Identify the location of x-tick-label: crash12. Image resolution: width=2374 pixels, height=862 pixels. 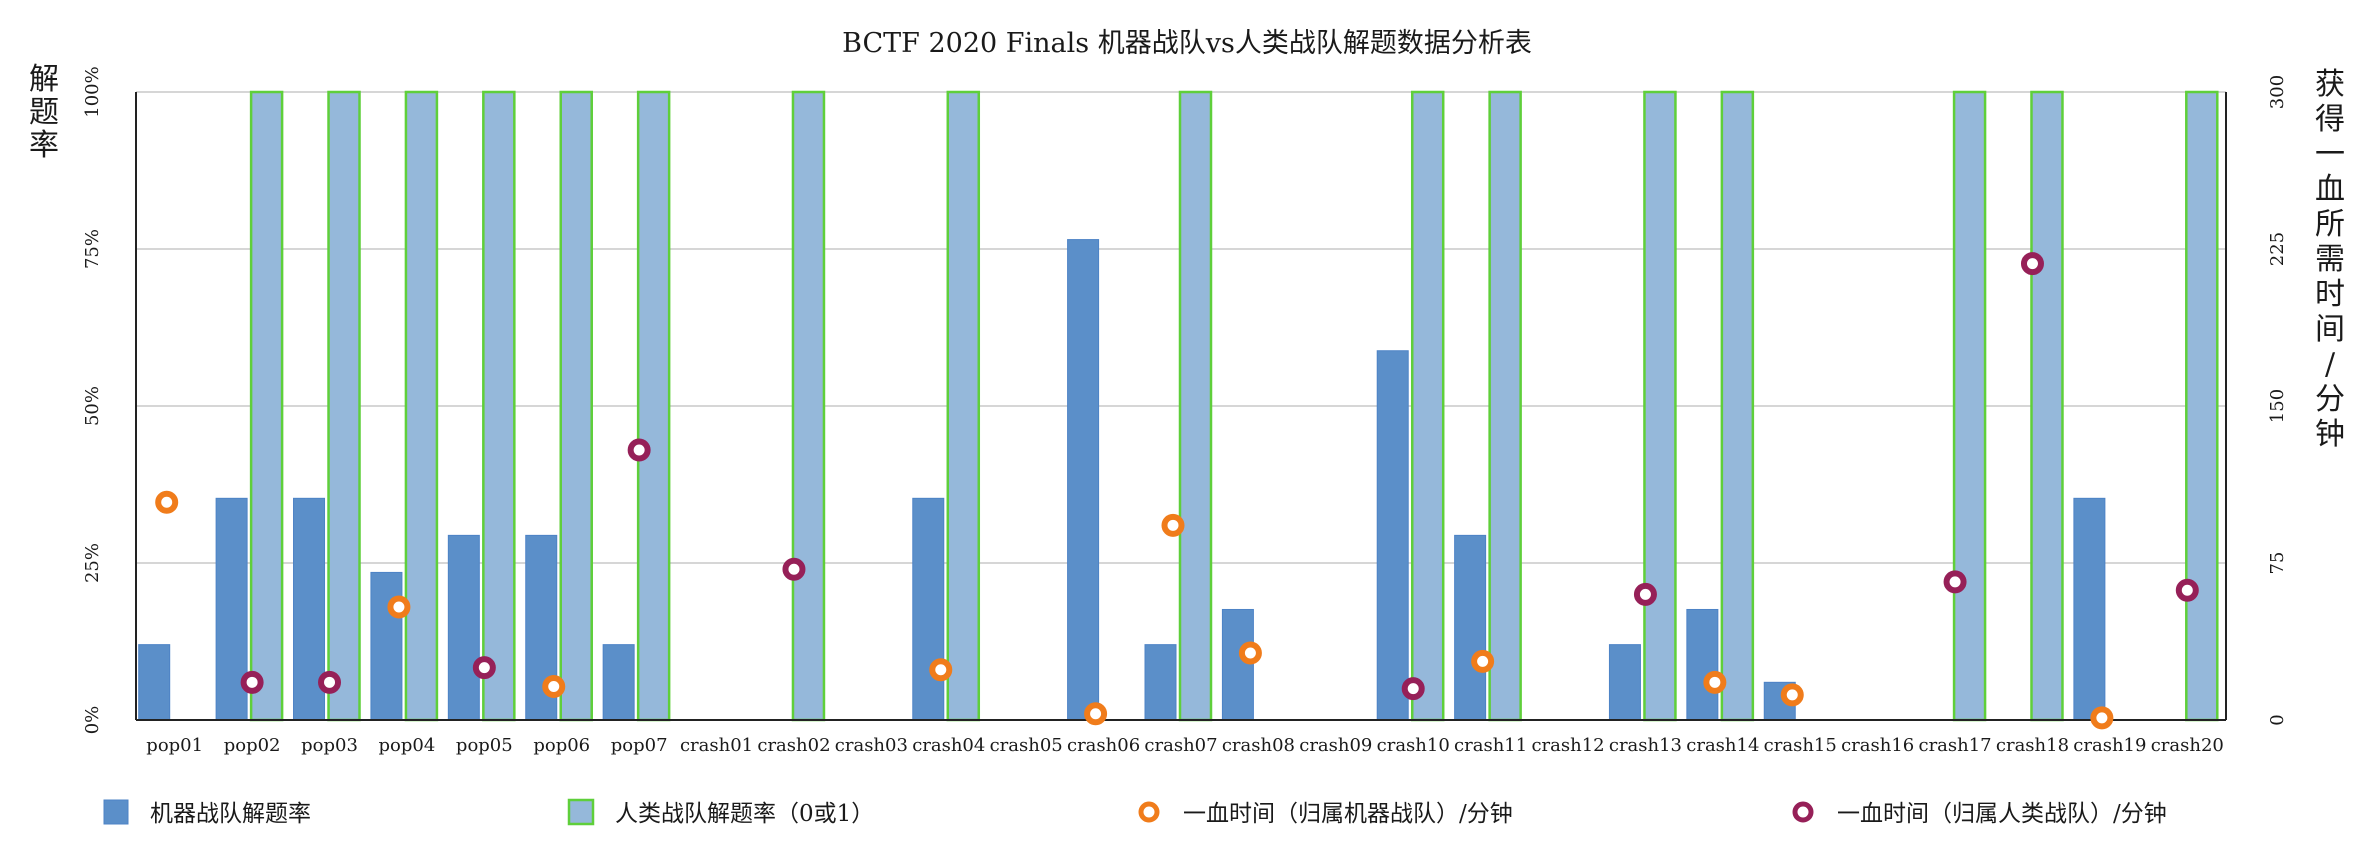
(1567, 745).